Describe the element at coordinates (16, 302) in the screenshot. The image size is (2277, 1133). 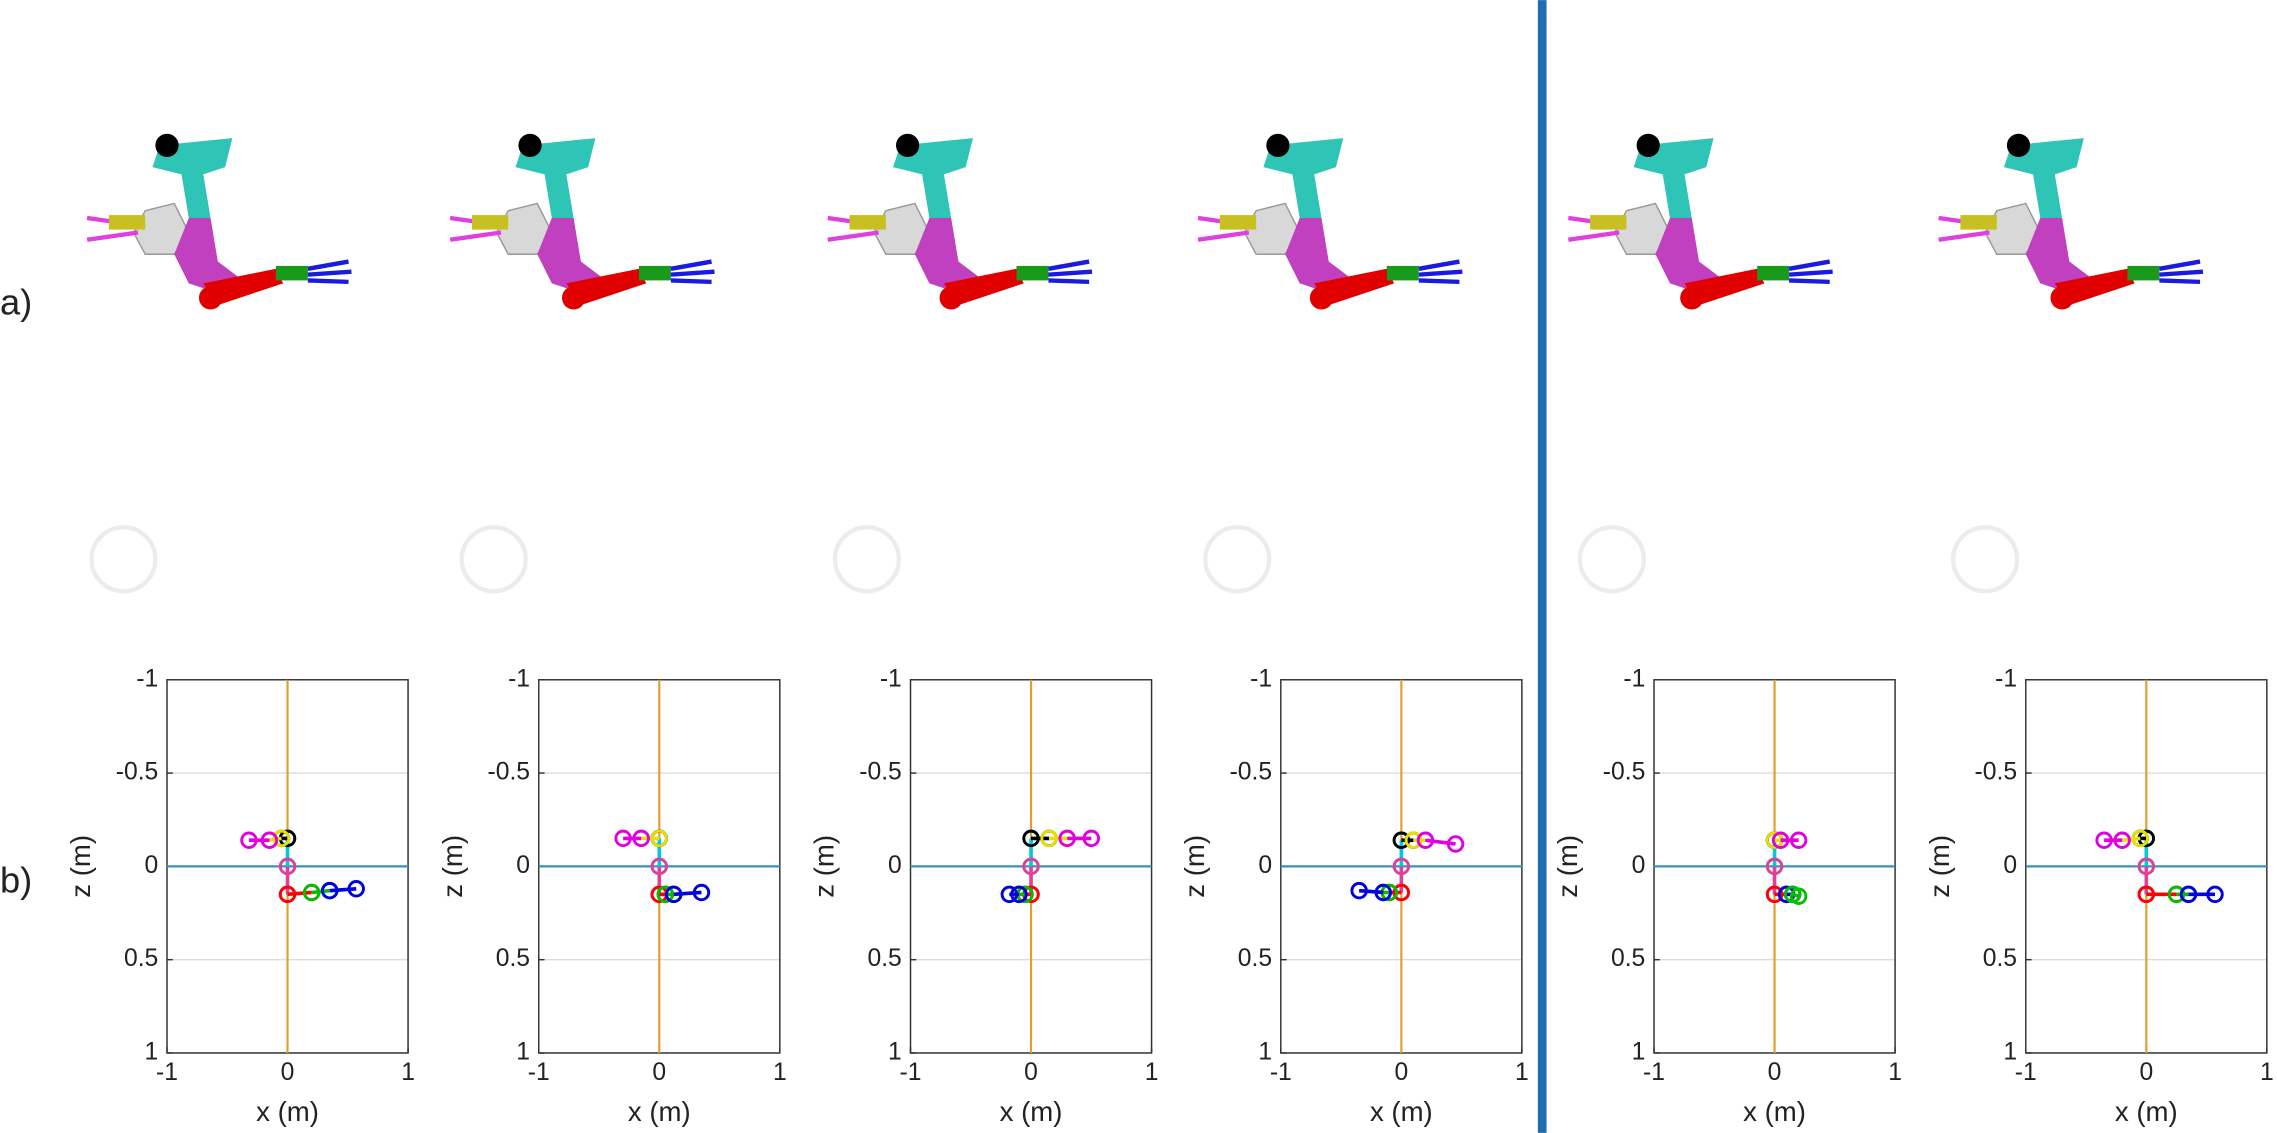
I see `panel-label: a)` at that location.